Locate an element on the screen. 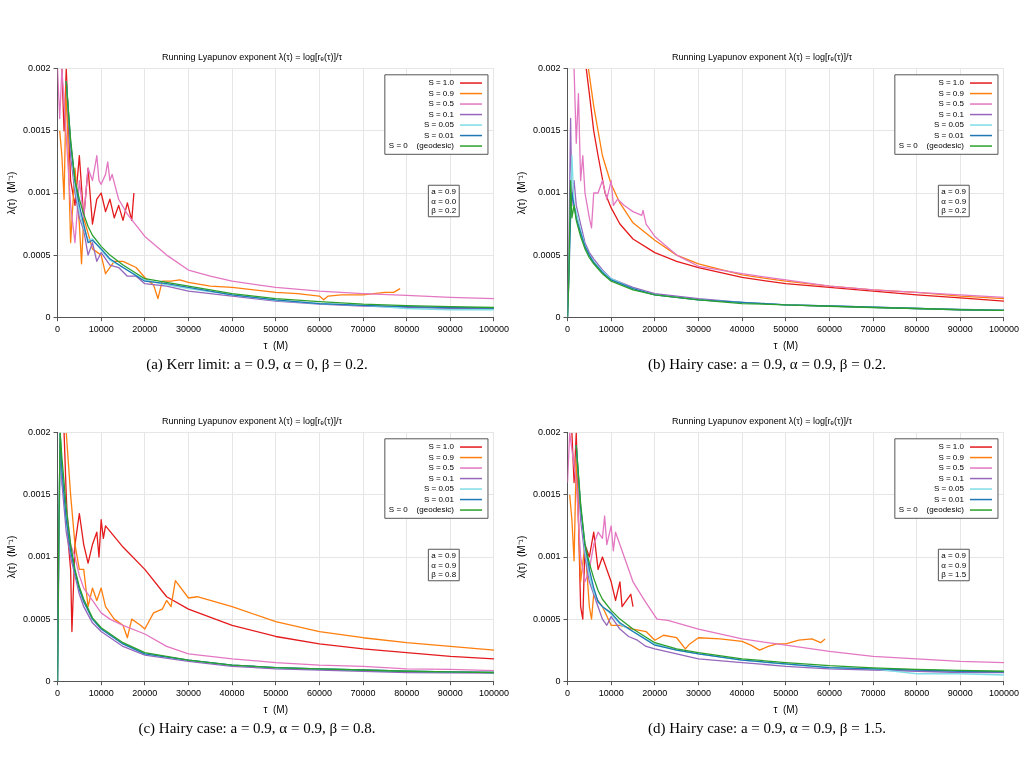  annotation: a = 0.9 α = 0.0 β = 0.2 is located at coordinates (444, 201).